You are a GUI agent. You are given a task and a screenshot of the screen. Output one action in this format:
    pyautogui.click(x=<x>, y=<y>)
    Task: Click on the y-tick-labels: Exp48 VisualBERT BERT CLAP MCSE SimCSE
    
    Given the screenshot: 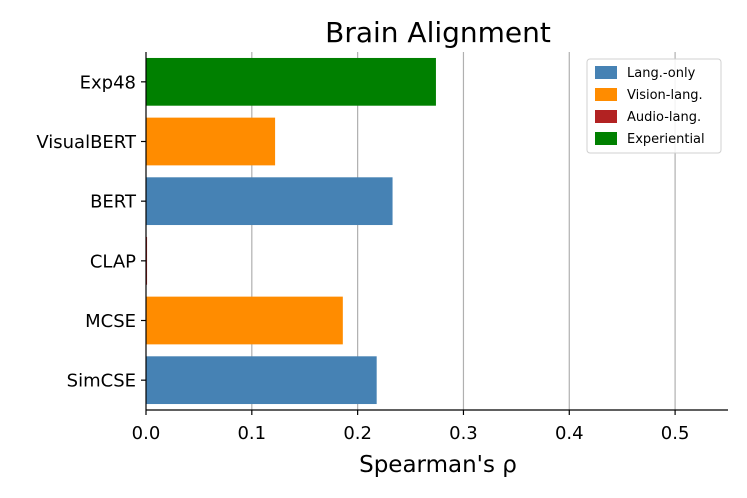 What is the action you would take?
    pyautogui.click(x=91, y=232)
    